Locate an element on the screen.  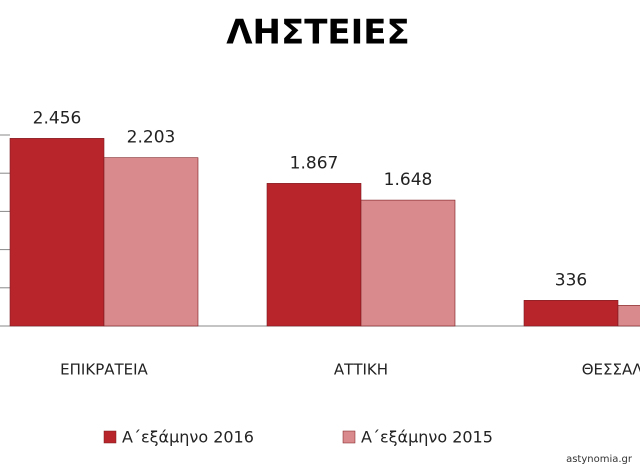
chart-title: ΛΗΣΤΕΙΕΣ is located at coordinates (318, 33).